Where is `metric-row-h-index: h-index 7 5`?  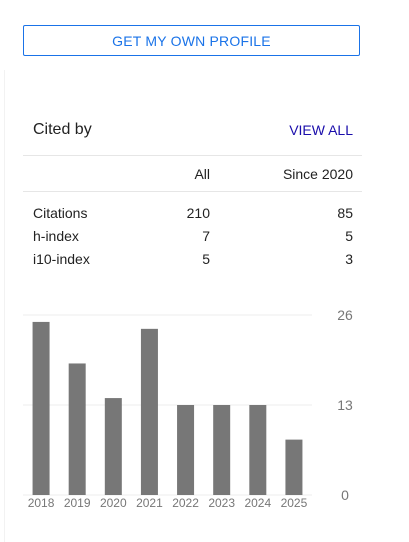
metric-row-h-index: h-index 7 5 is located at coordinates (192, 239).